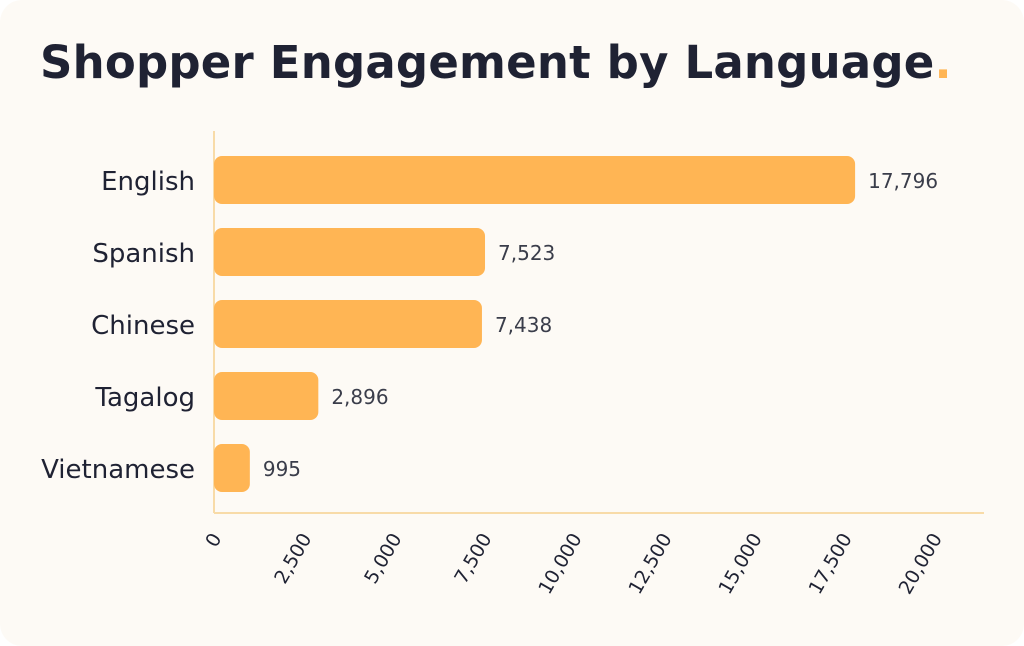 This screenshot has width=1024, height=646. Describe the element at coordinates (266, 396) in the screenshot. I see `bar-tagalog` at that location.